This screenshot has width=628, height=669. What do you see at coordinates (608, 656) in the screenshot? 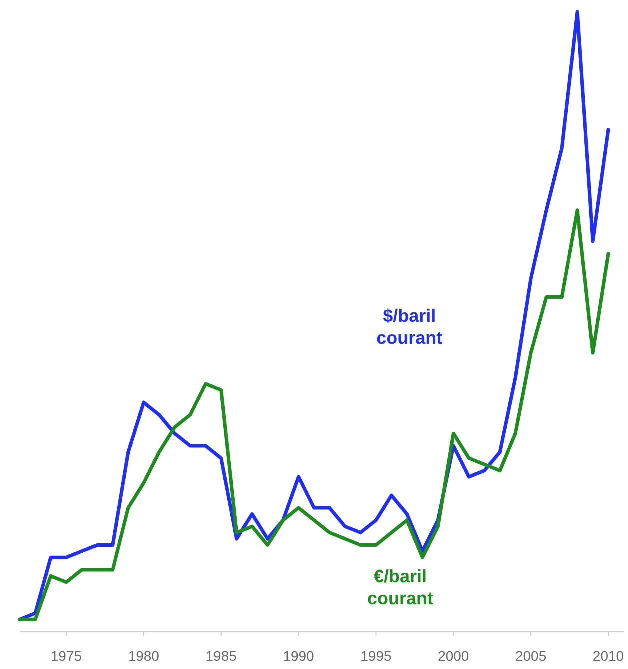
I see `x-tick-label: 2010` at bounding box center [608, 656].